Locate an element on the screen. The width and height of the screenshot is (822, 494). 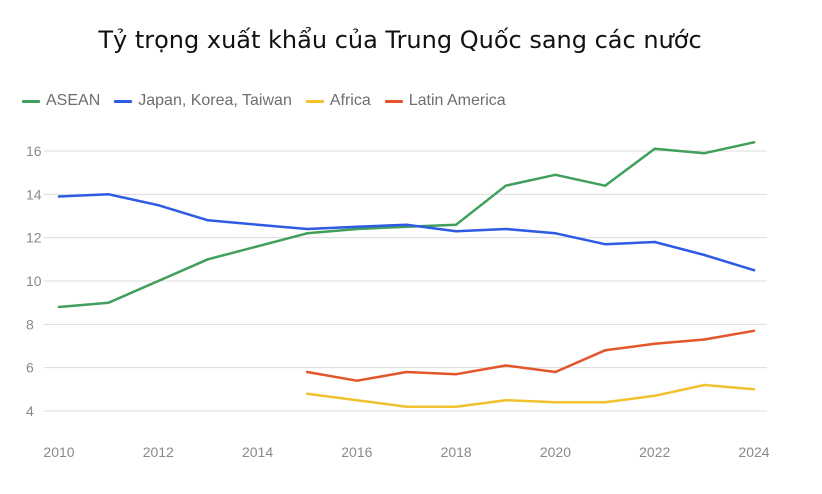
data-point-africa-2023 is located at coordinates (704, 385).